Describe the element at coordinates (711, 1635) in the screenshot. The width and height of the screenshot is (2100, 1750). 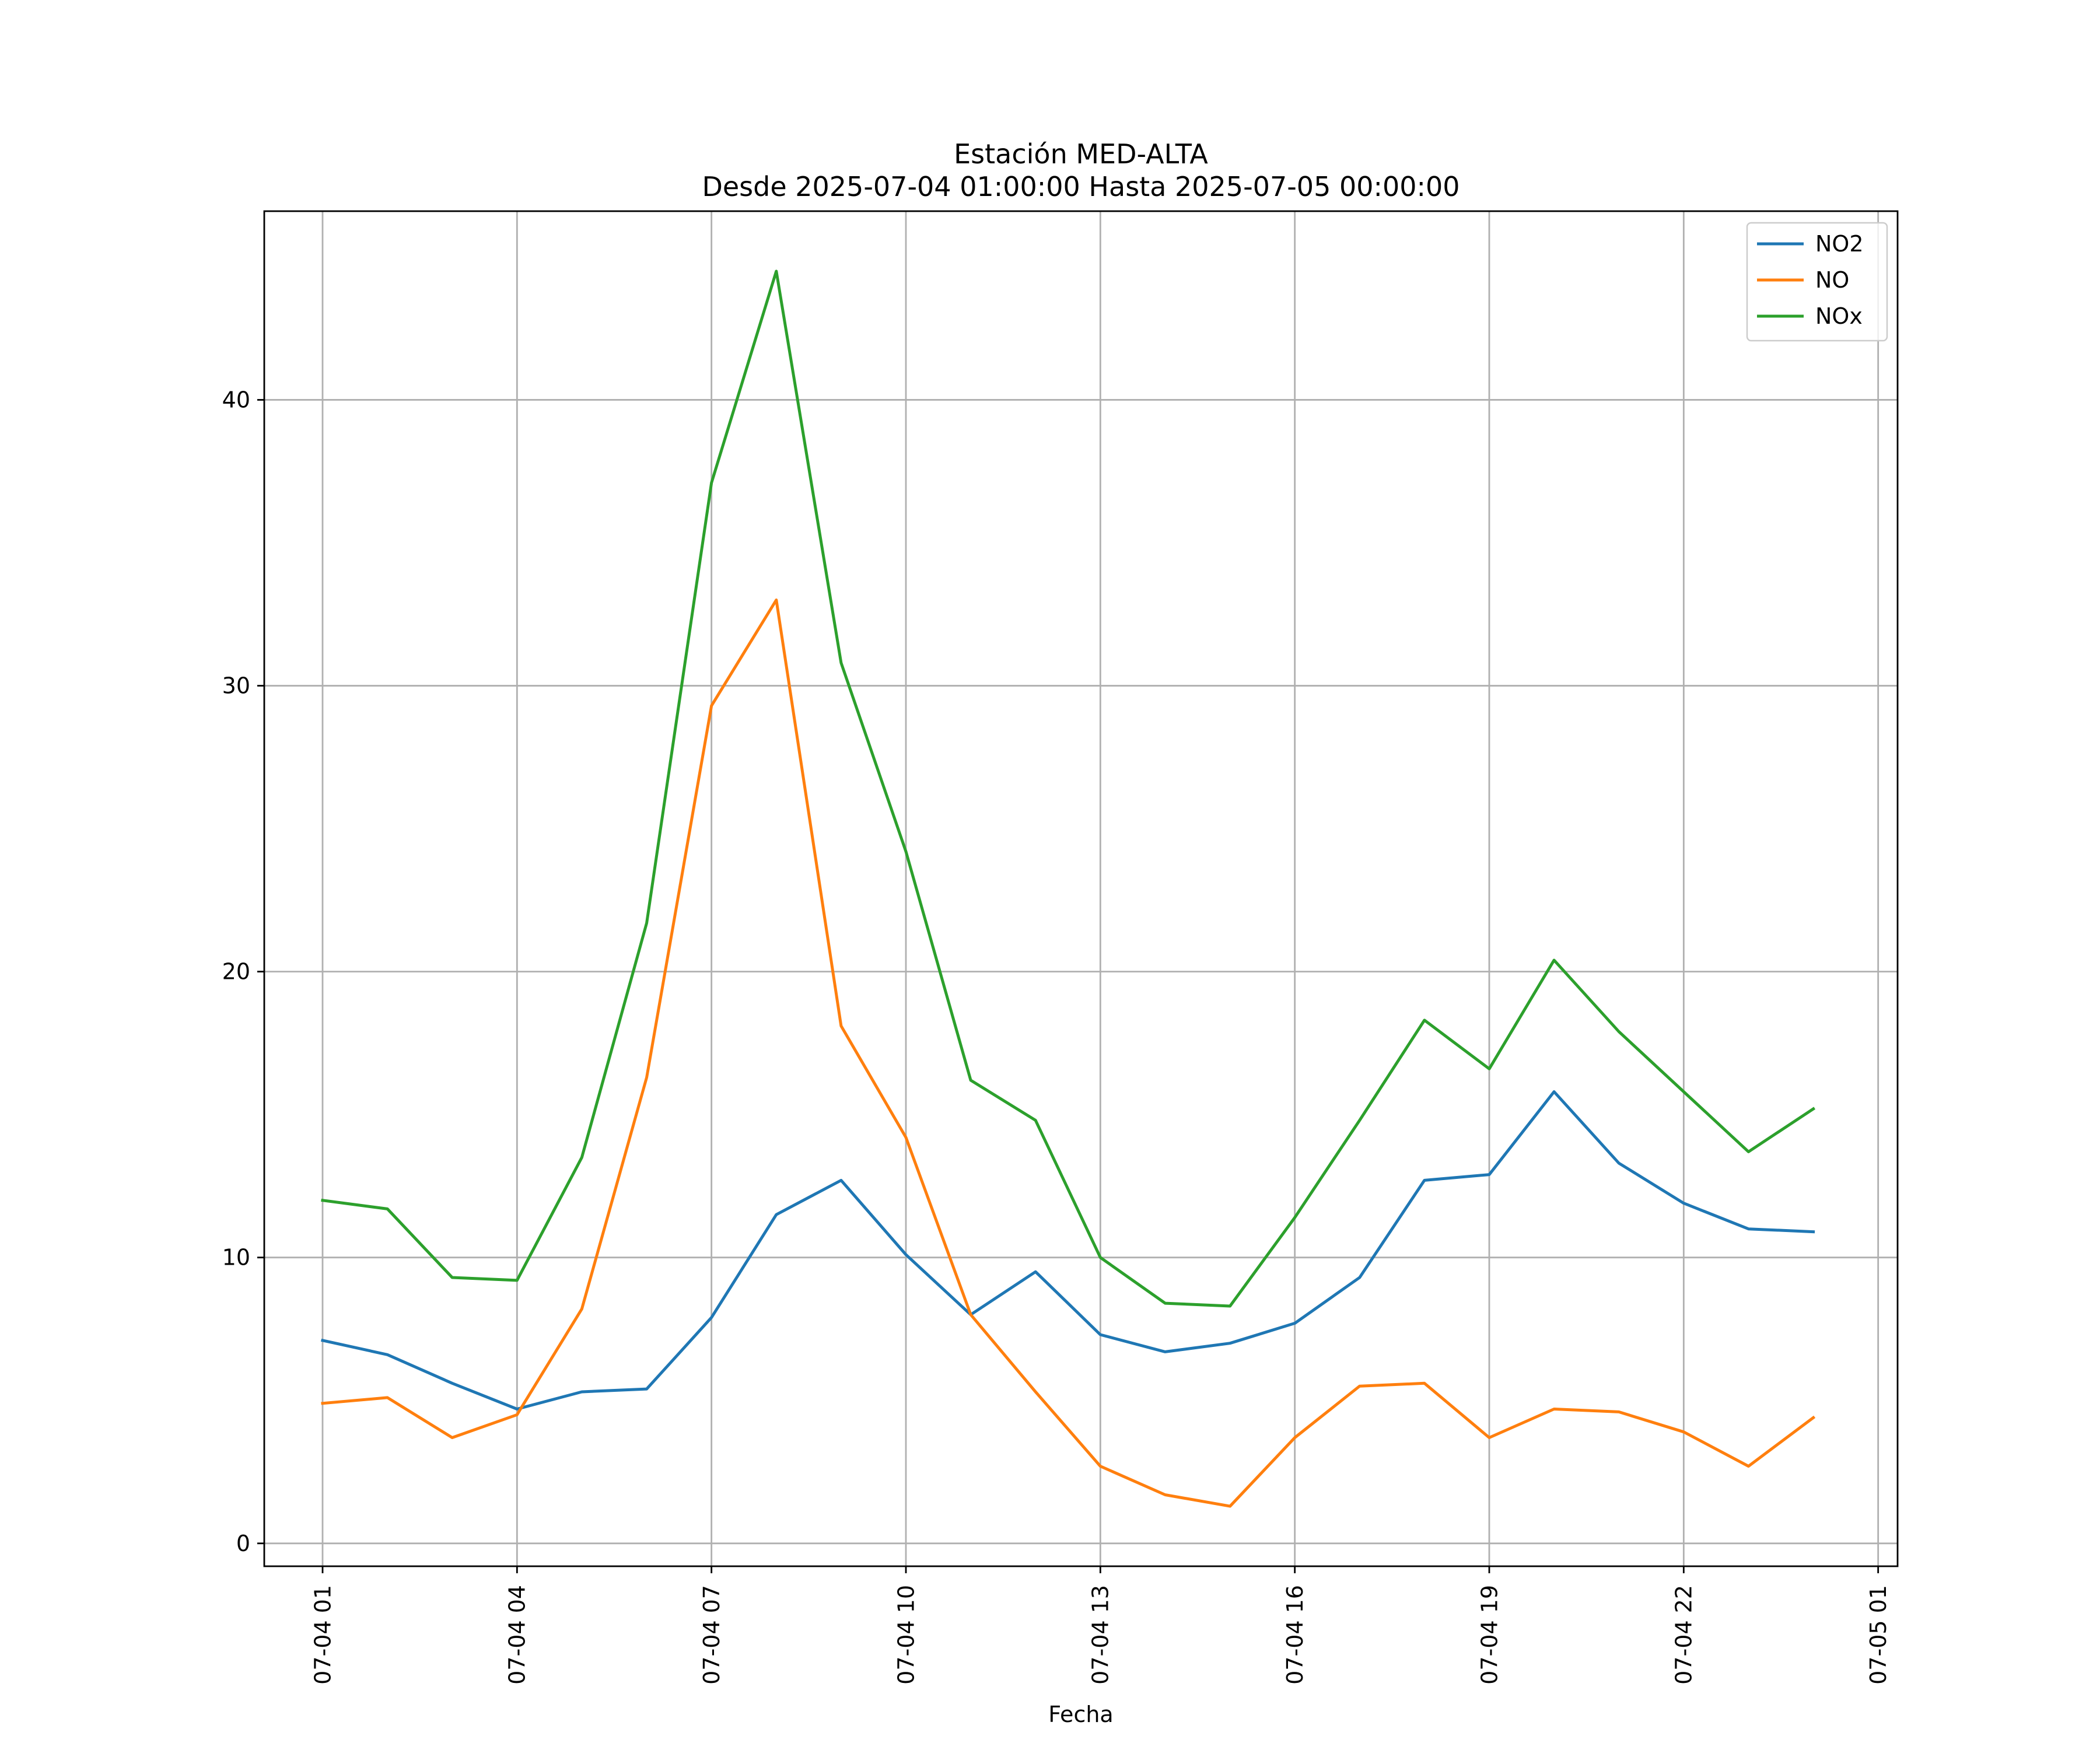
I see `x-tick-label: 07-04 07` at that location.